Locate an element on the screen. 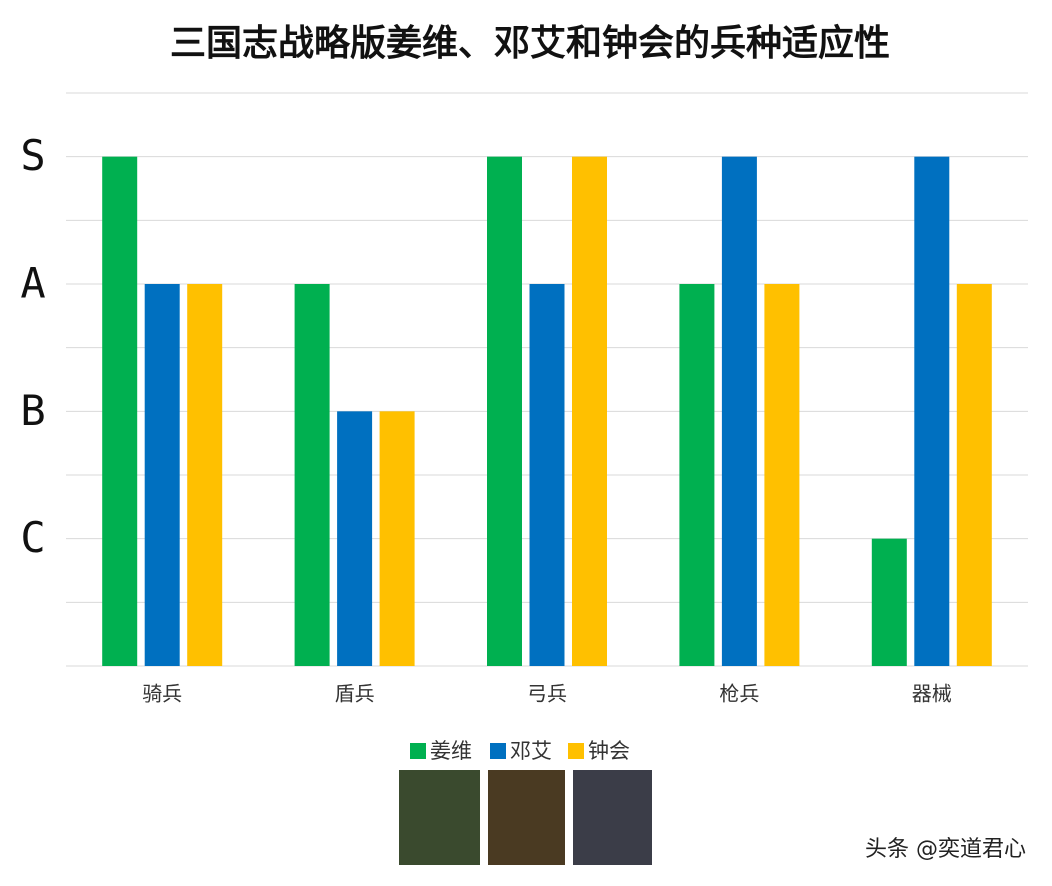 The height and width of the screenshot is (886, 1052). legend-label: 邓艾 is located at coordinates (531, 751).